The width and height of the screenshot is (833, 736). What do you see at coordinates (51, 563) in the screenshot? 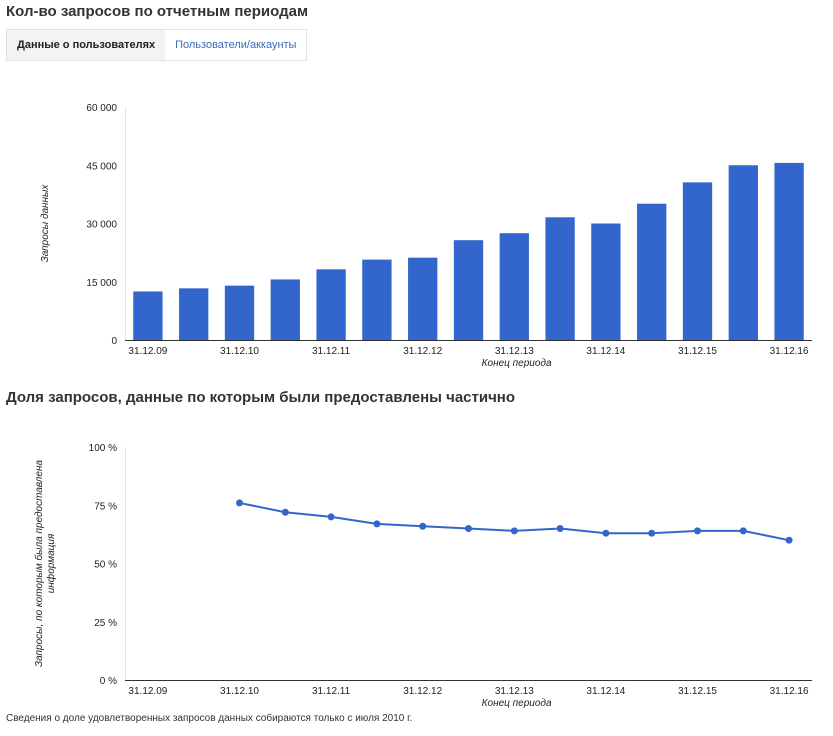
I see `y-axis-title: информация` at bounding box center [51, 563].